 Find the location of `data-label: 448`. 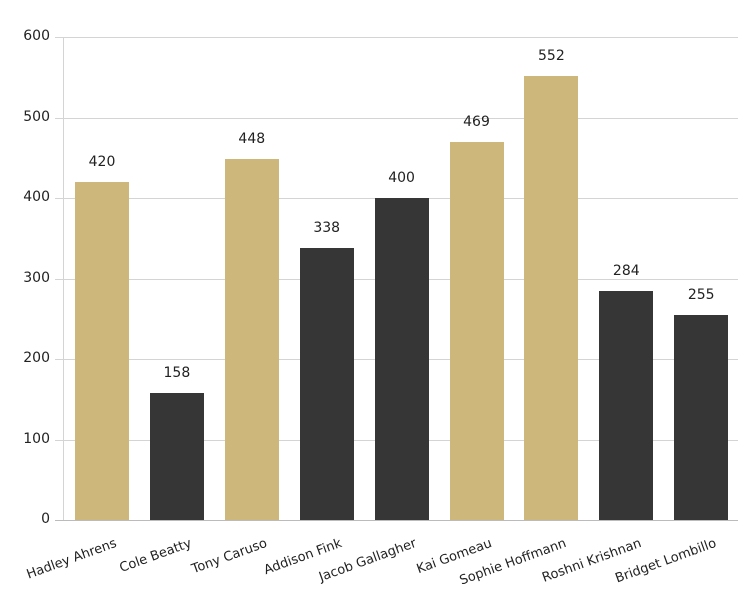

data-label: 448 is located at coordinates (252, 139).